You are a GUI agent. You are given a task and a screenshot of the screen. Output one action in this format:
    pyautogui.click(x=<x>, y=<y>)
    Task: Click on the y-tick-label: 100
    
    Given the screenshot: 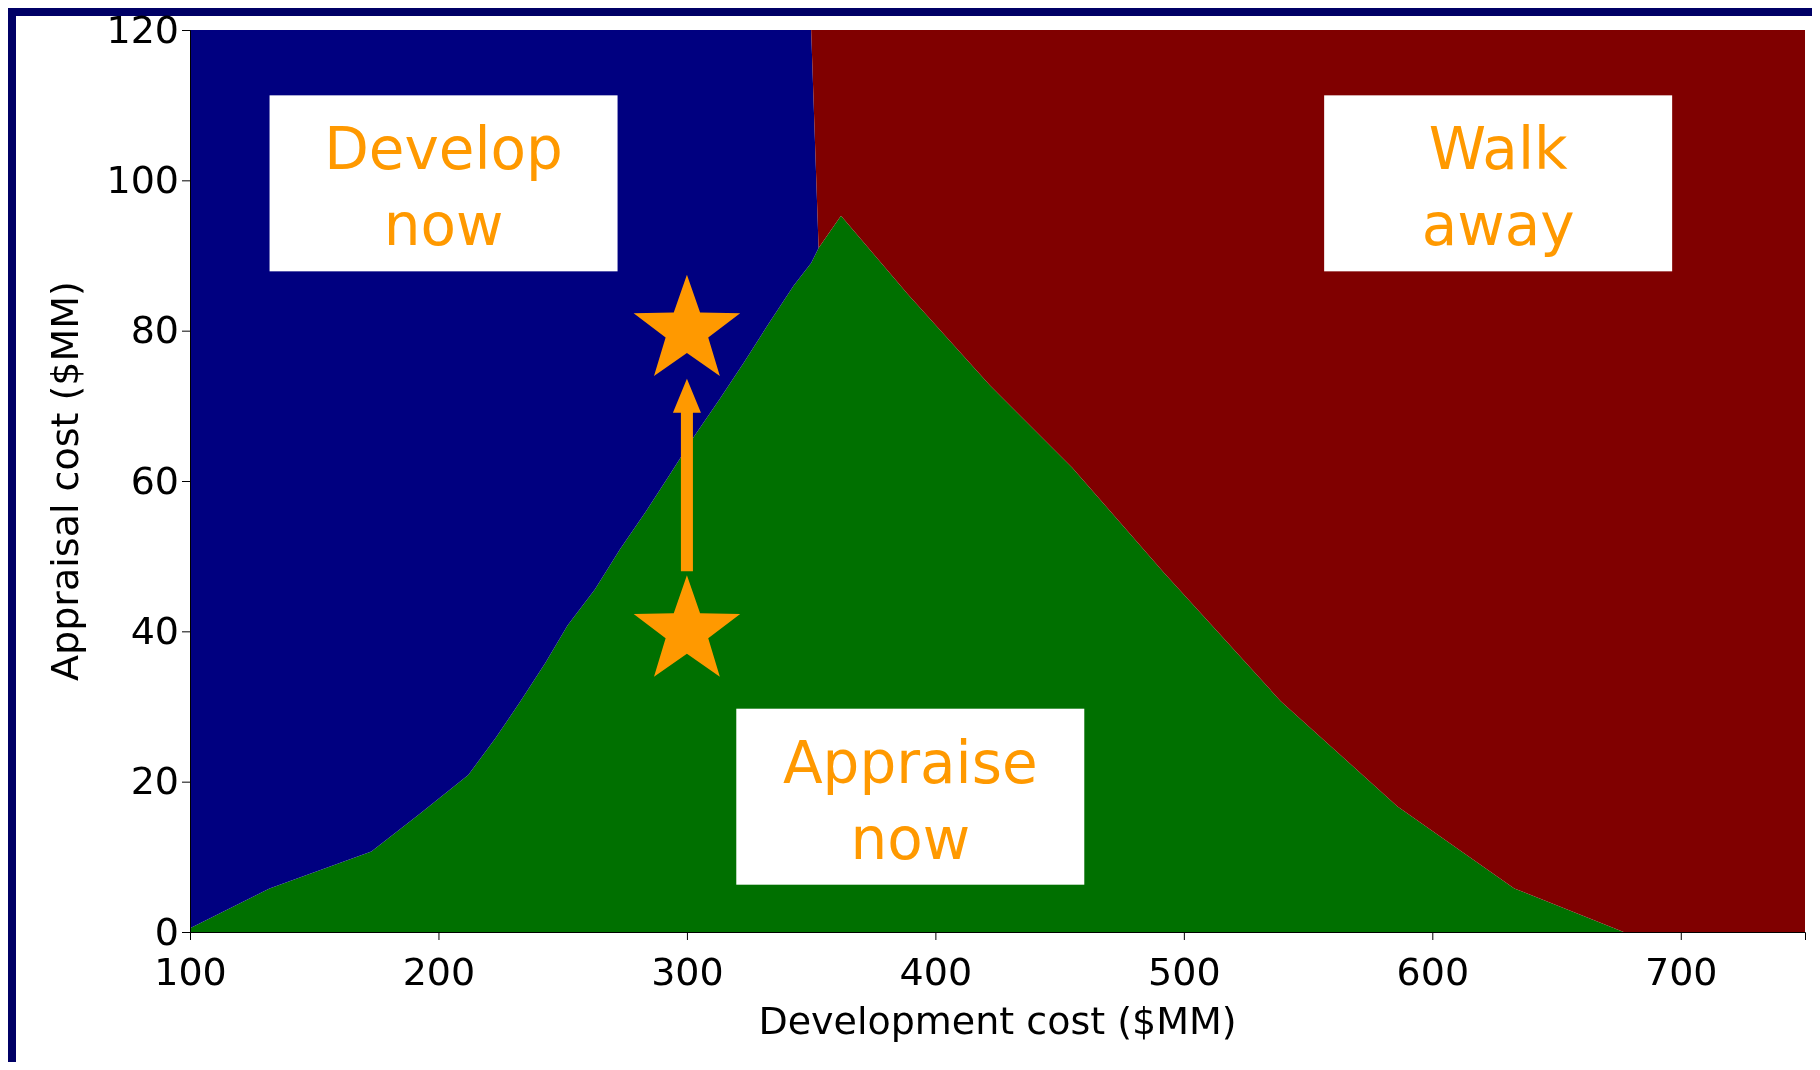 What is the action you would take?
    pyautogui.click(x=142, y=179)
    